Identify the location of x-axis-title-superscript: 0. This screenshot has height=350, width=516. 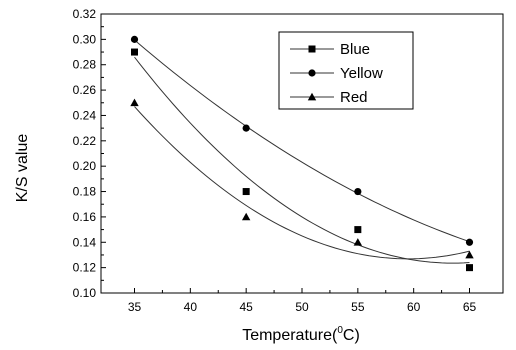
(340, 330).